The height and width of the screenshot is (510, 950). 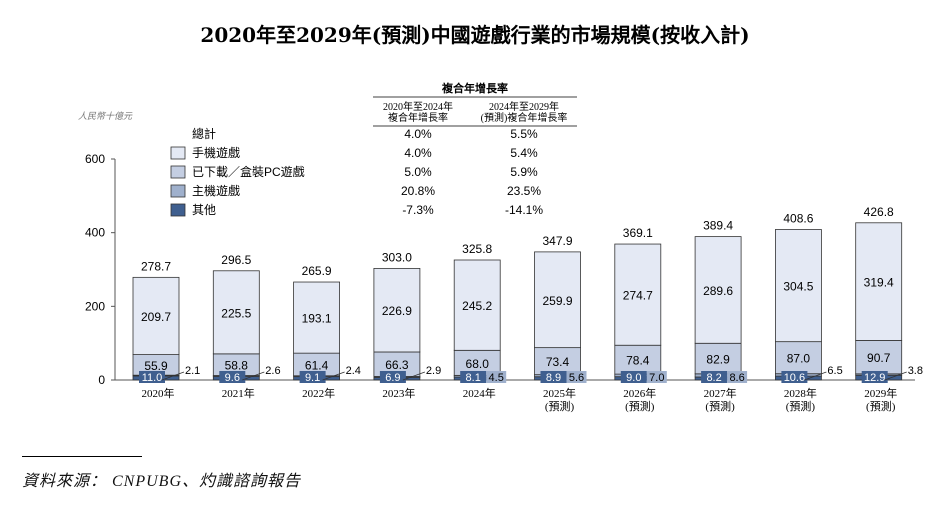 What do you see at coordinates (474, 88) in the screenshot?
I see `legend-cagr-header: 複合年增長率` at bounding box center [474, 88].